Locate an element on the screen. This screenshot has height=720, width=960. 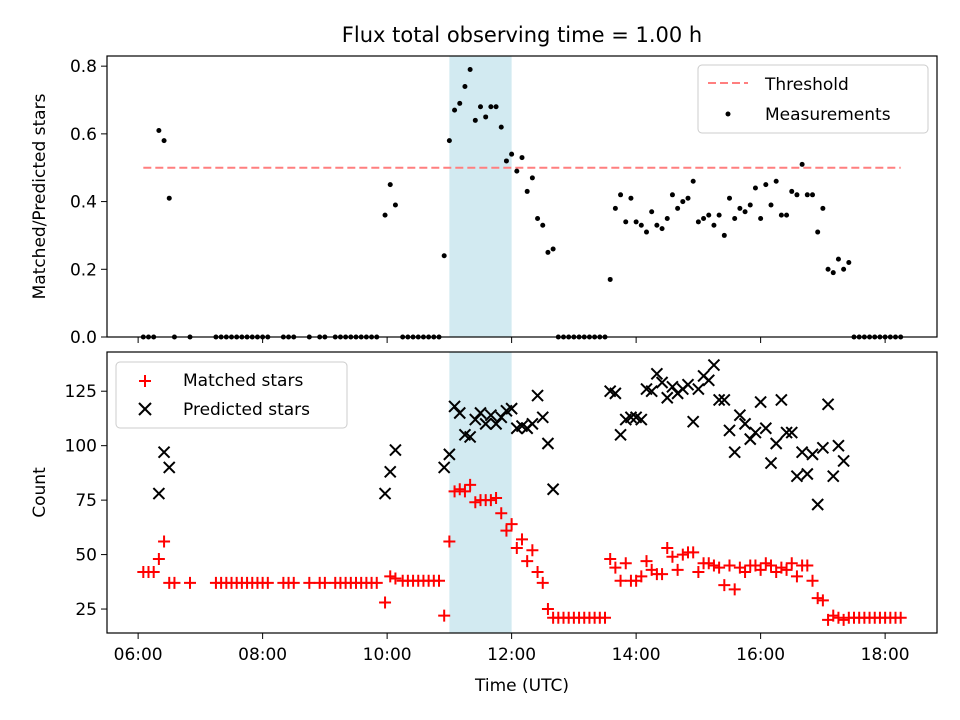
y-tick-label: 100 is located at coordinates (81, 447).